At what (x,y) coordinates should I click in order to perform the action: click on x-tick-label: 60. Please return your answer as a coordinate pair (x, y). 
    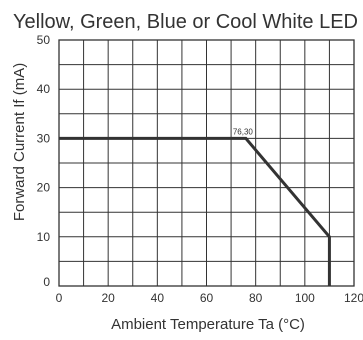
    Looking at the image, I should click on (207, 298).